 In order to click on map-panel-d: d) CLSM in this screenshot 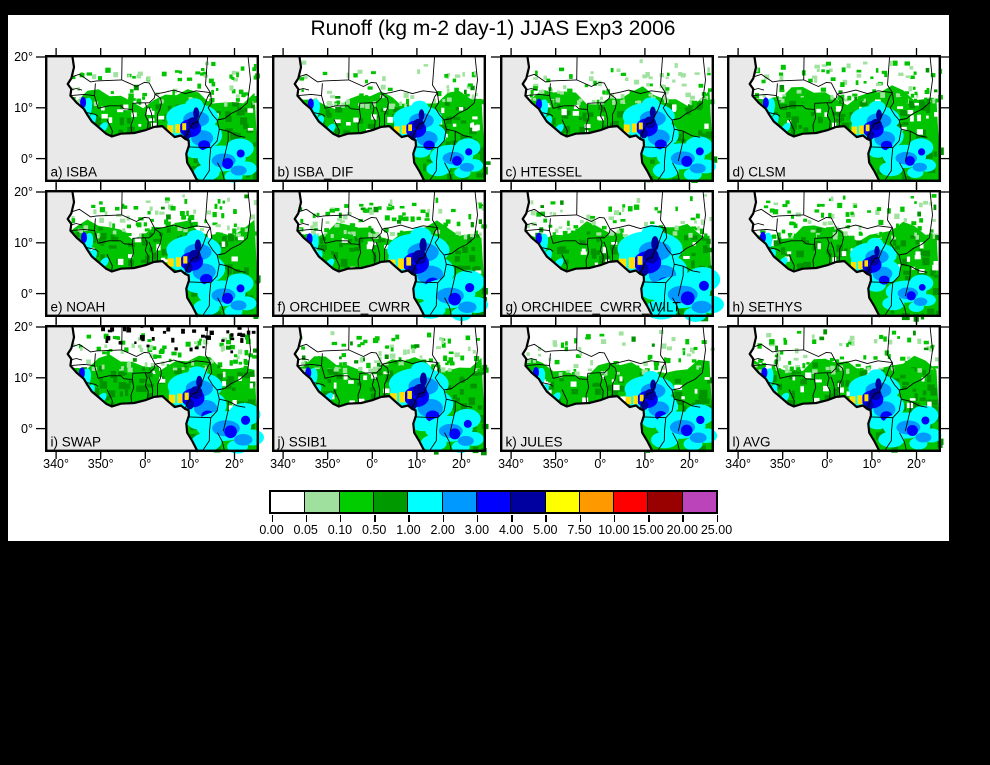, I will do `click(834, 118)`.